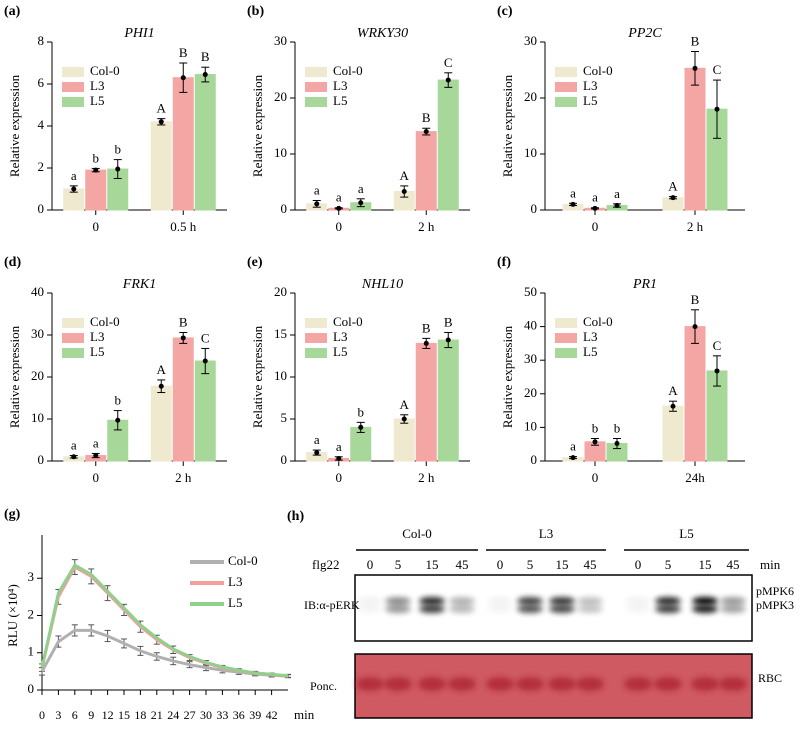 The width and height of the screenshot is (800, 736). What do you see at coordinates (382, 284) in the screenshot?
I see `chart-title: NHL10` at bounding box center [382, 284].